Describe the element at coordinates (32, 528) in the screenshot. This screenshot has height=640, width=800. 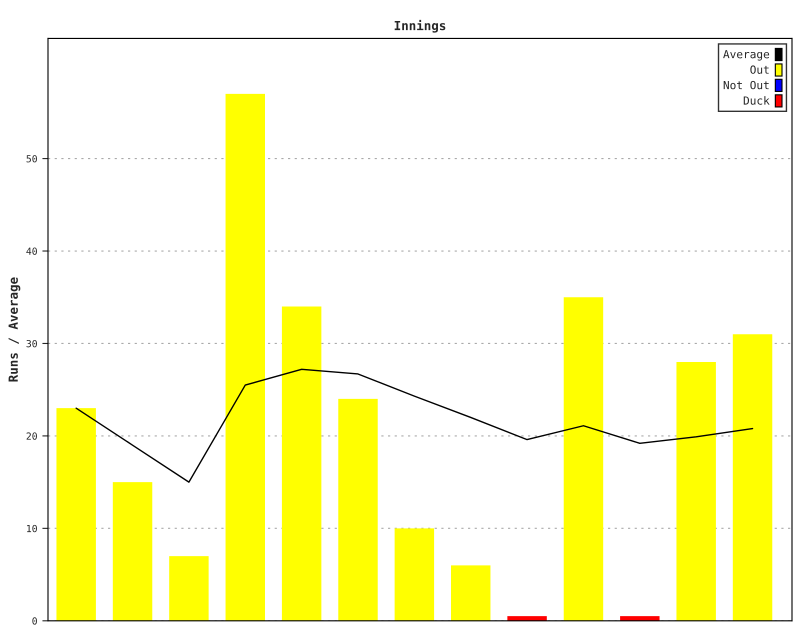
I see `y-tick-label: 10` at that location.